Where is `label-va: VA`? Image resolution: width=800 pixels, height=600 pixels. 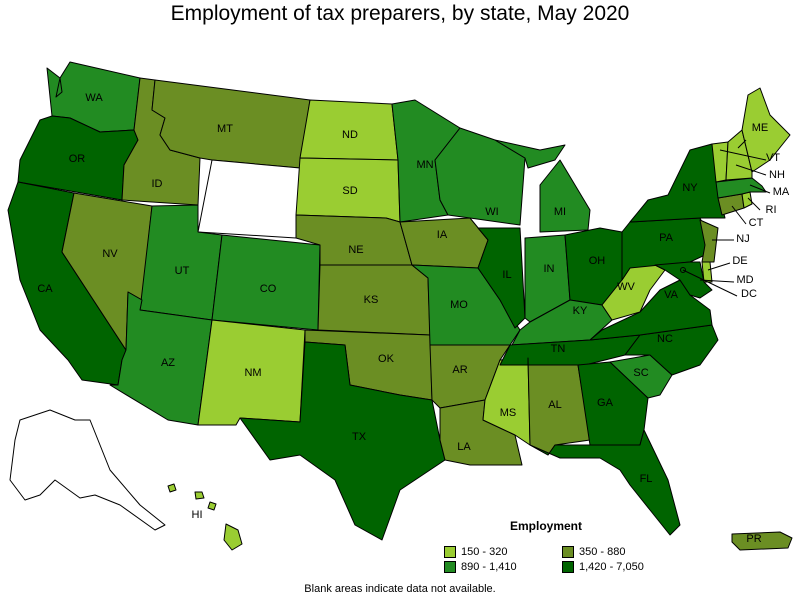
label-va: VA is located at coordinates (671, 295).